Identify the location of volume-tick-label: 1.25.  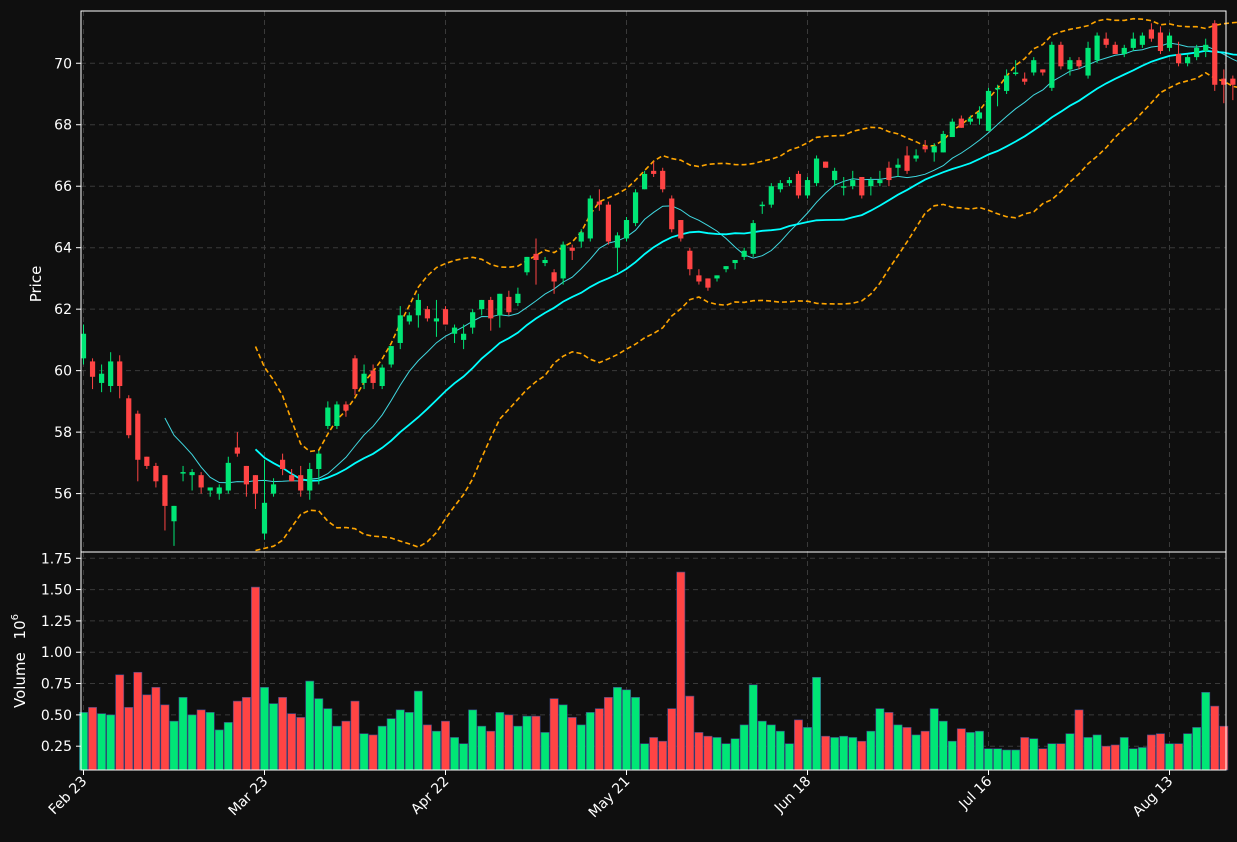
(56, 622).